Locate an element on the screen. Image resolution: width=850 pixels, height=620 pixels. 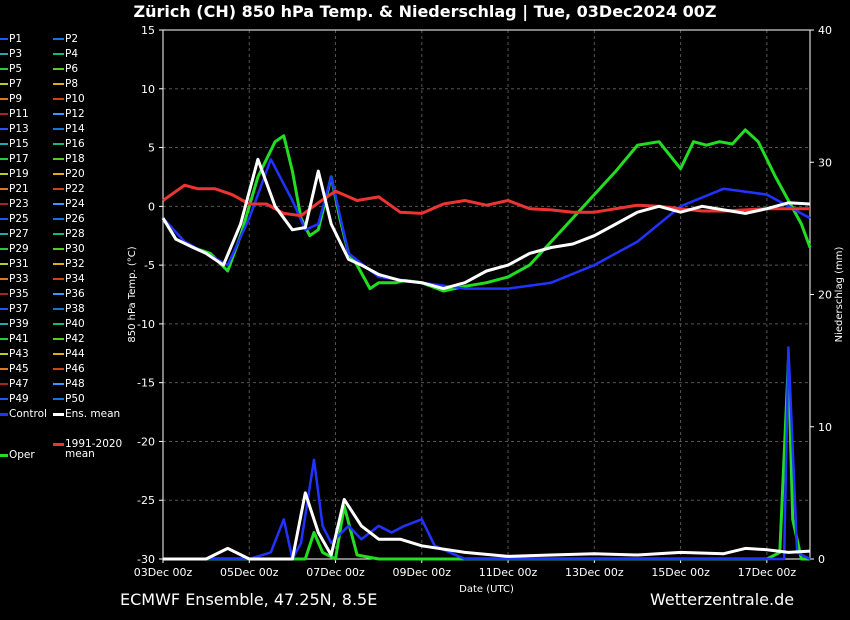
legend-item-control: Control is located at coordinates (23, 414).